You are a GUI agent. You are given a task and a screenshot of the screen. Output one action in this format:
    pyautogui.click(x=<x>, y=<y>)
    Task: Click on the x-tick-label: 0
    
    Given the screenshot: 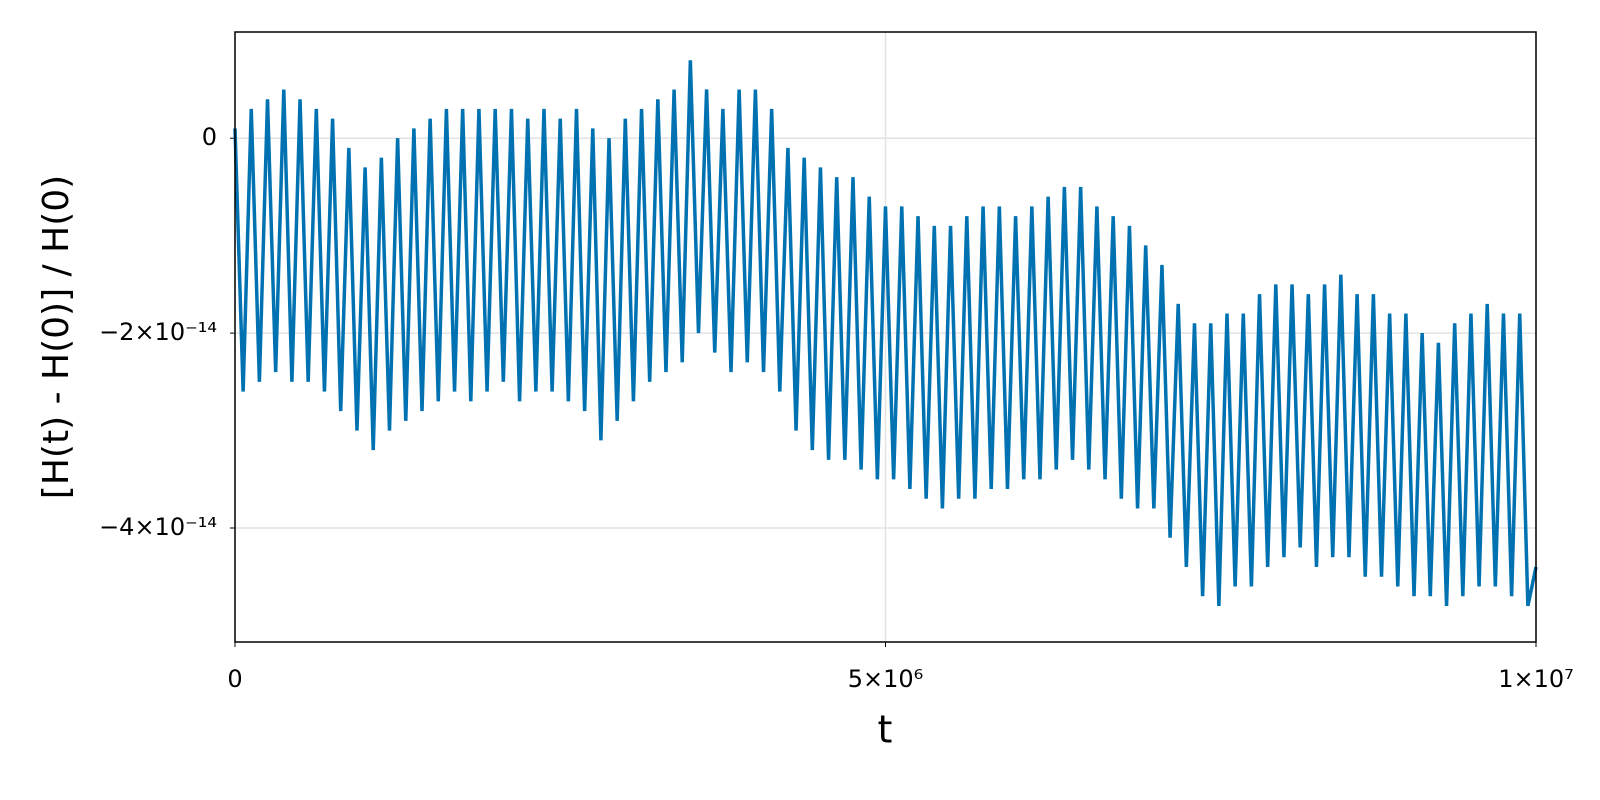 What is the action you would take?
    pyautogui.click(x=234, y=679)
    